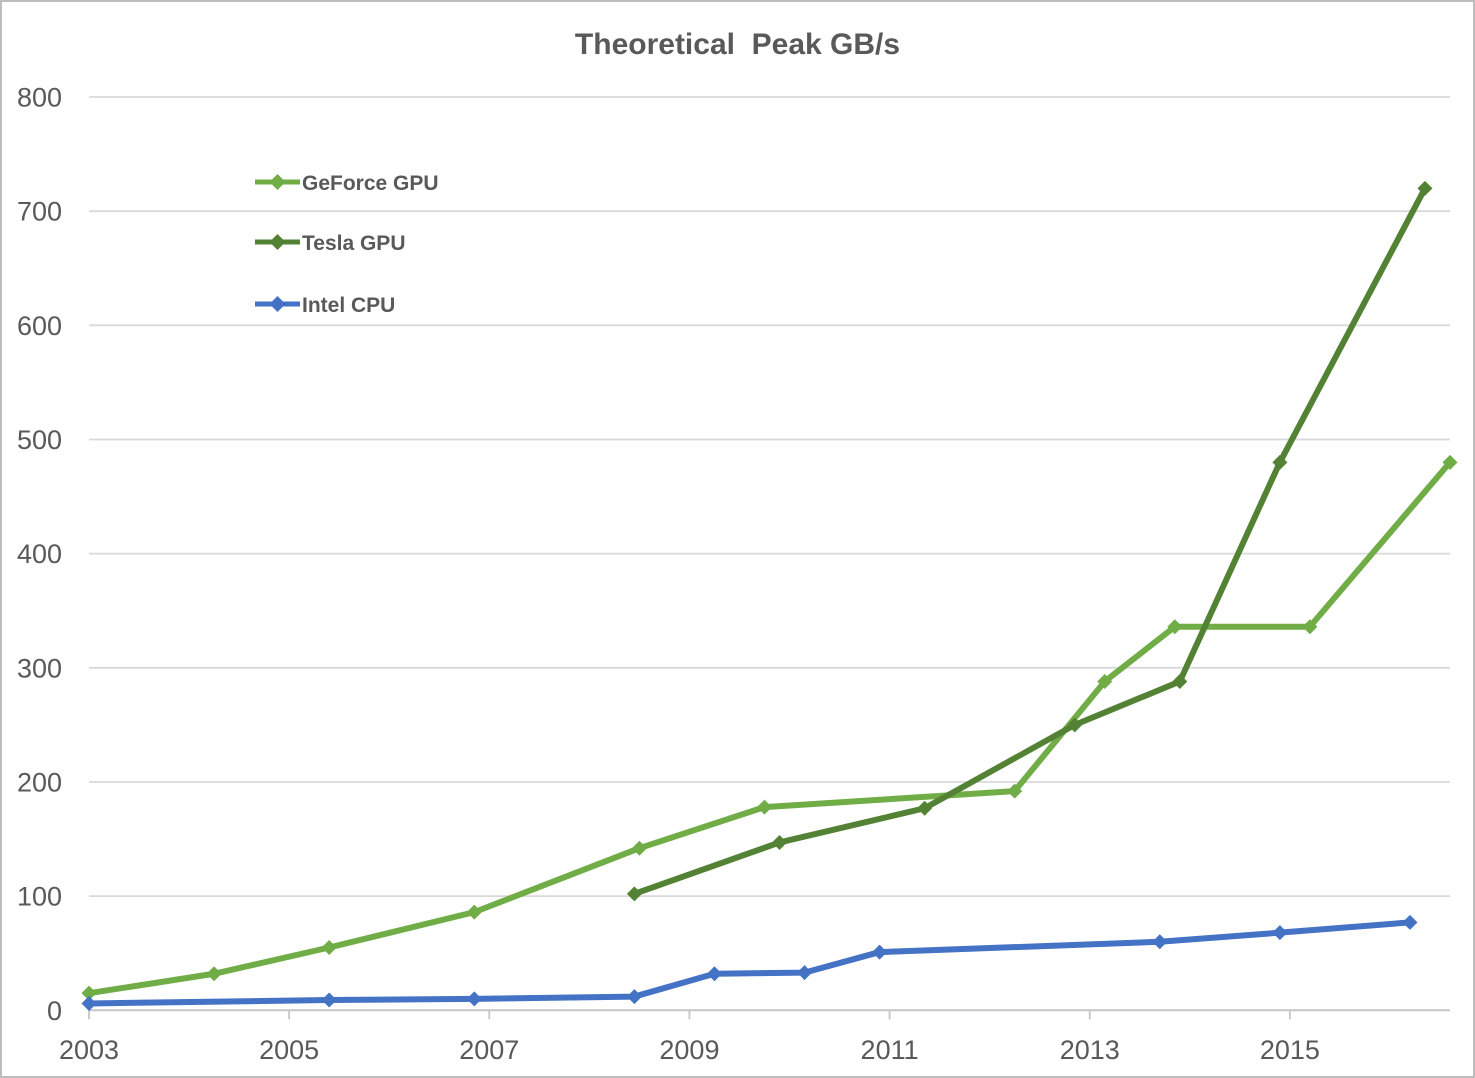  Describe the element at coordinates (289, 1050) in the screenshot. I see `x-axis-label-2005: 2005` at that location.